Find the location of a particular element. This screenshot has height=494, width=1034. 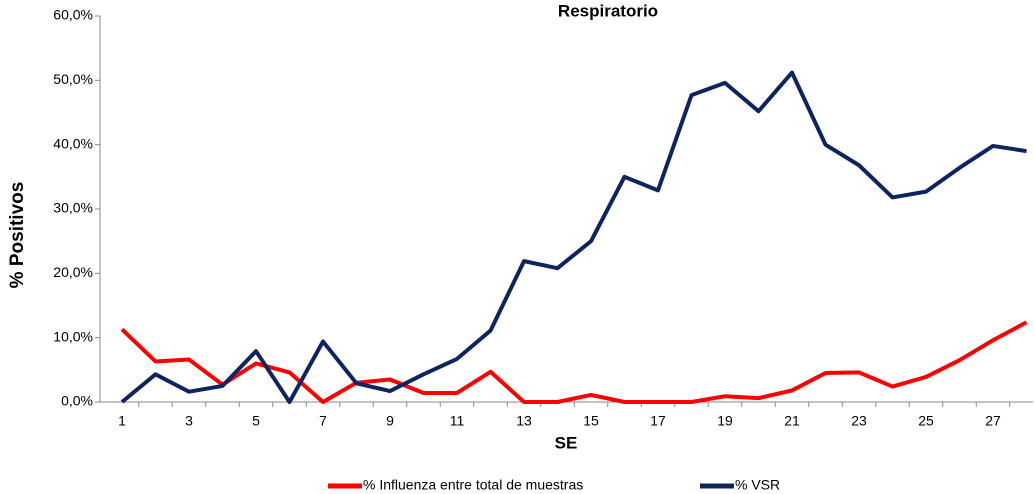

x-tick-label: 9 is located at coordinates (390, 421).